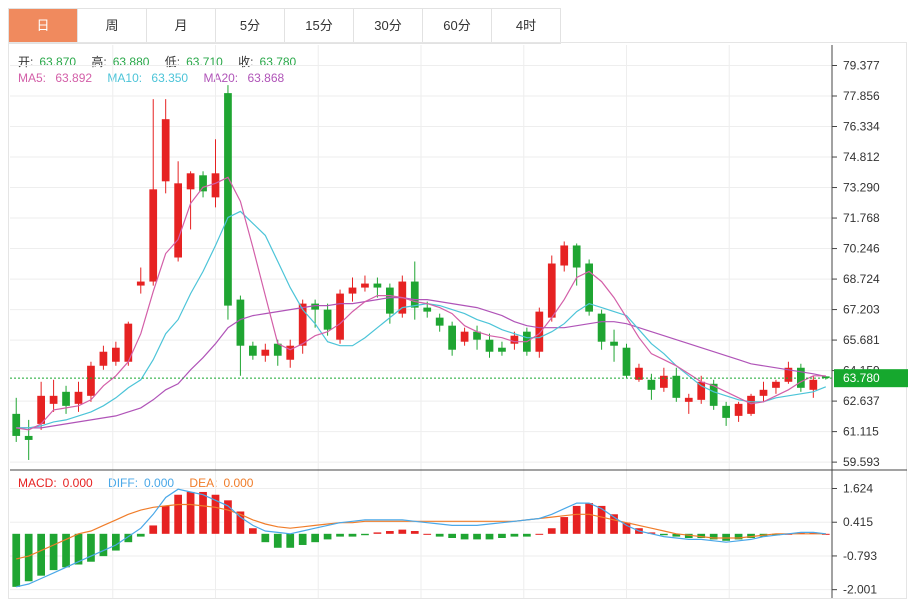 The height and width of the screenshot is (601, 914). Describe the element at coordinates (319, 26) in the screenshot. I see `tab-4: 15分` at that location.